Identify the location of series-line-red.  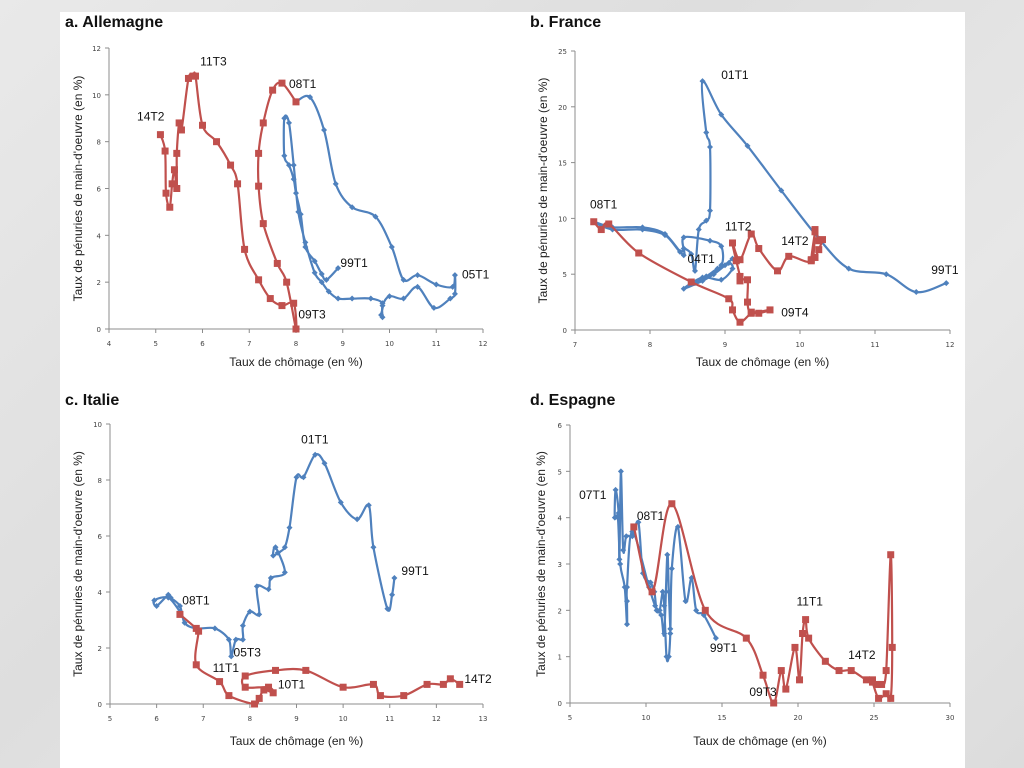
(228, 201).